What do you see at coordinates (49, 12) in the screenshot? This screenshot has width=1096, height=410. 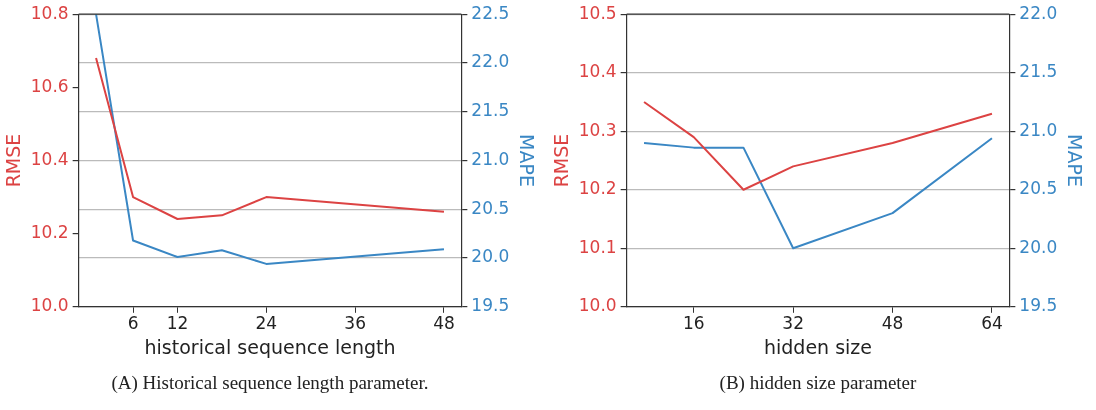 I see `y-tick-label: 10.8` at bounding box center [49, 12].